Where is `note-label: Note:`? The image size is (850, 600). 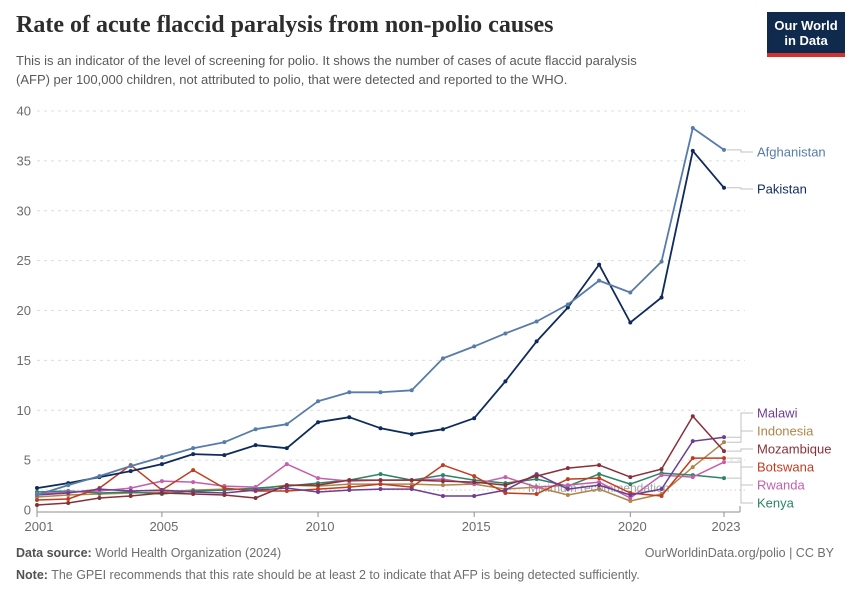 note-label: Note: is located at coordinates (32, 575).